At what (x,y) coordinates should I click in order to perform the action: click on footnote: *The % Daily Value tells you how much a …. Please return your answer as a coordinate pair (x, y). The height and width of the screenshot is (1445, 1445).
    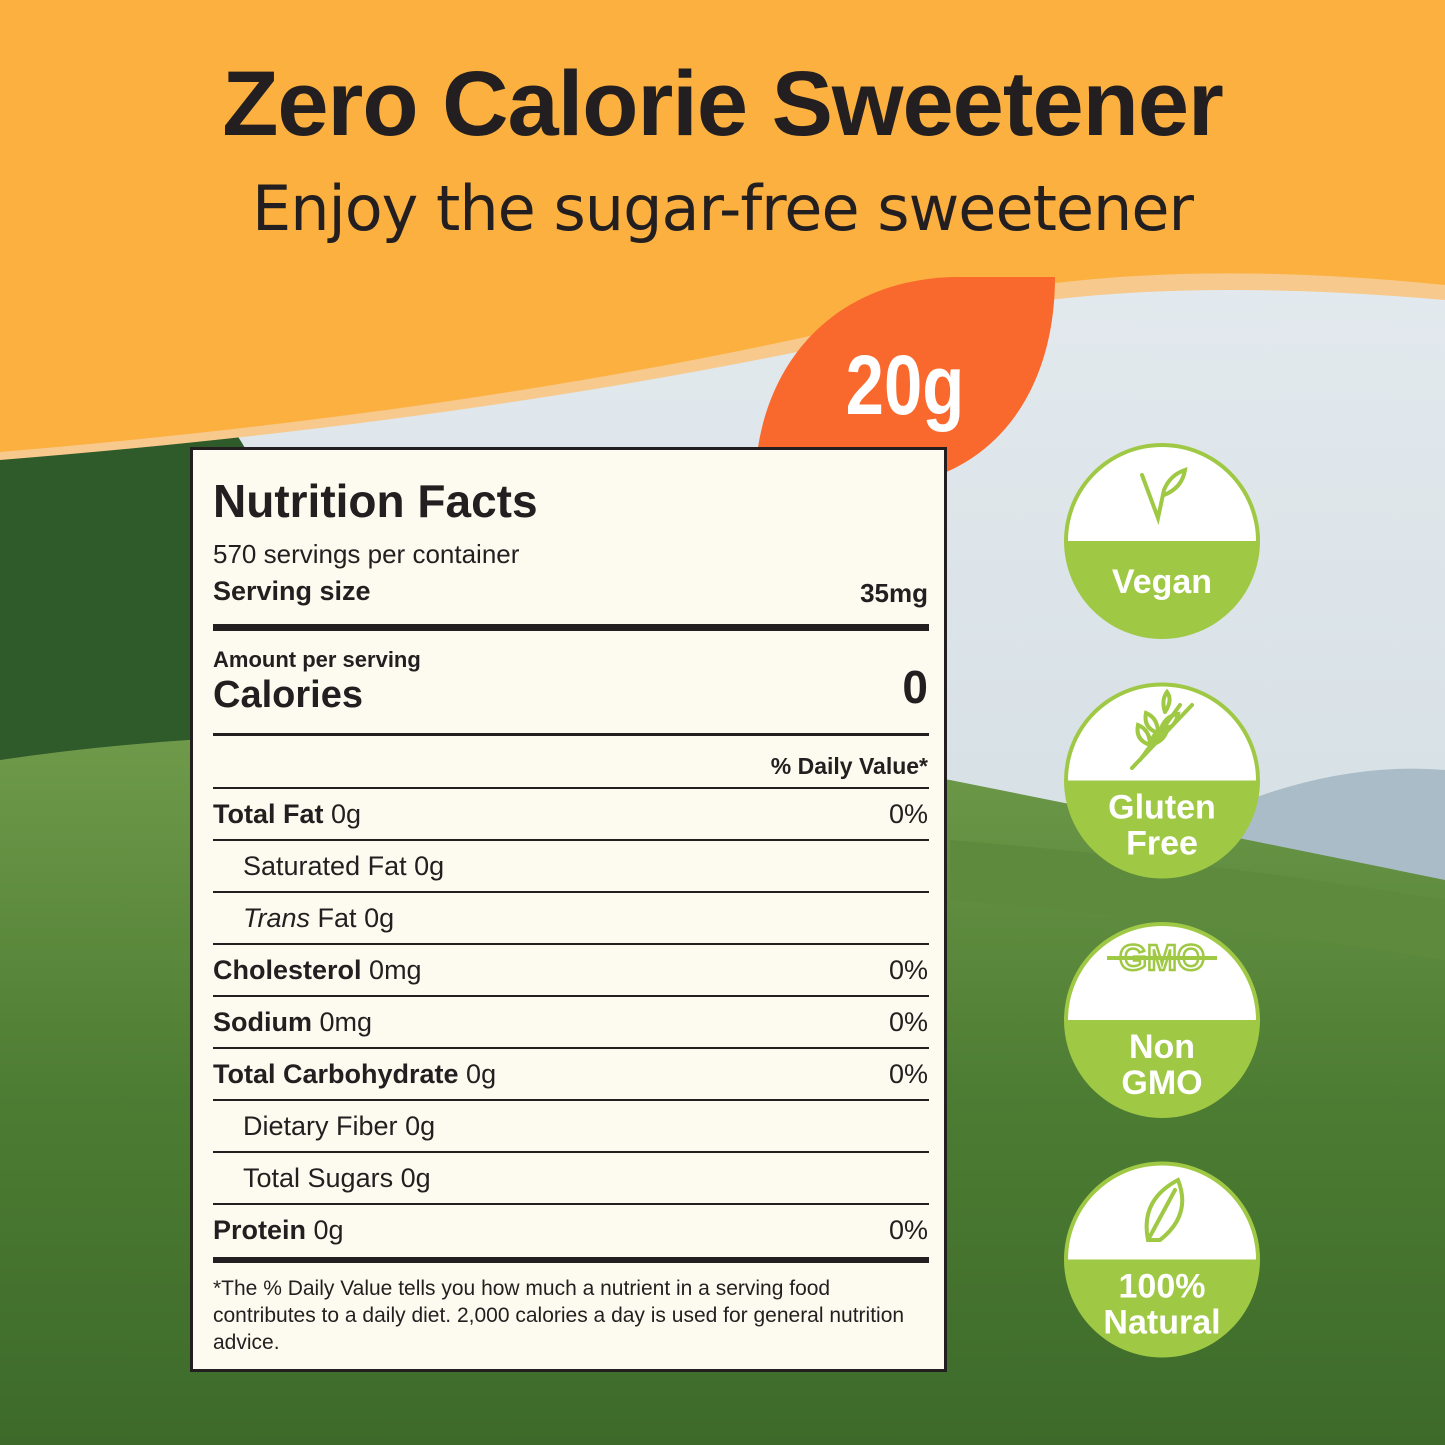
    Looking at the image, I should click on (559, 1315).